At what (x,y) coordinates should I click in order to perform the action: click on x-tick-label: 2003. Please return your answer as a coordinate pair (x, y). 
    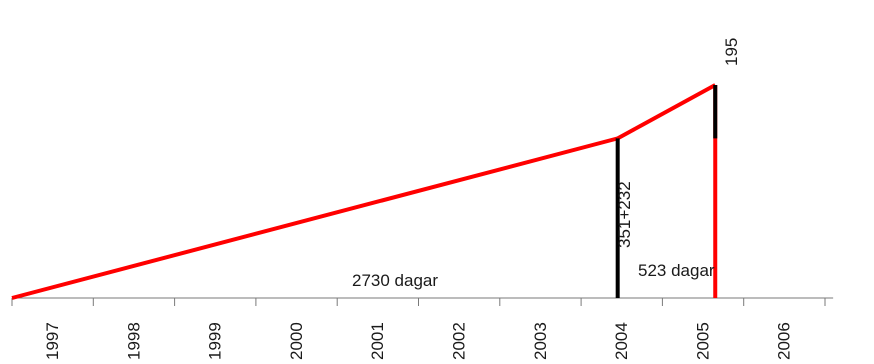
    Looking at the image, I should click on (540, 341).